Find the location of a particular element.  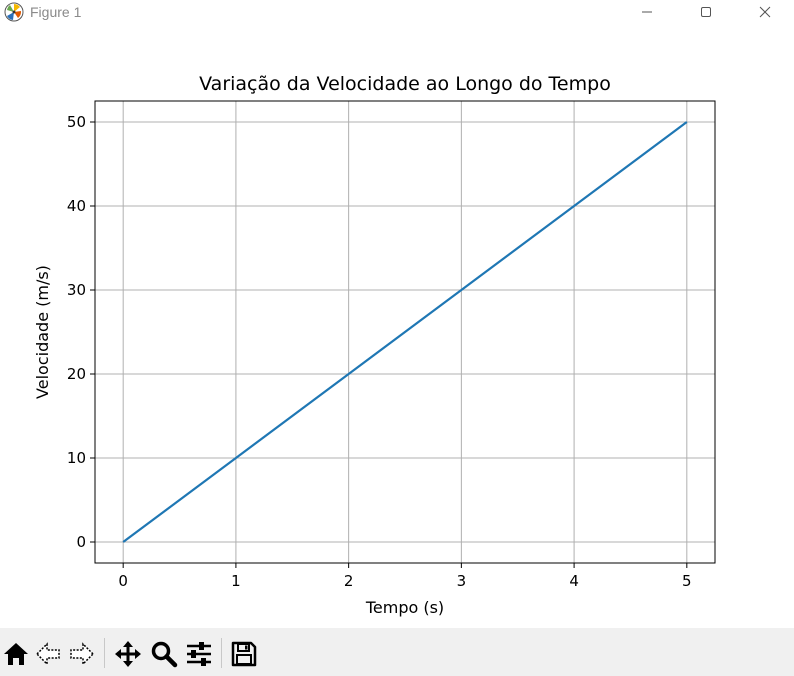

forward-button is located at coordinates (82, 654).